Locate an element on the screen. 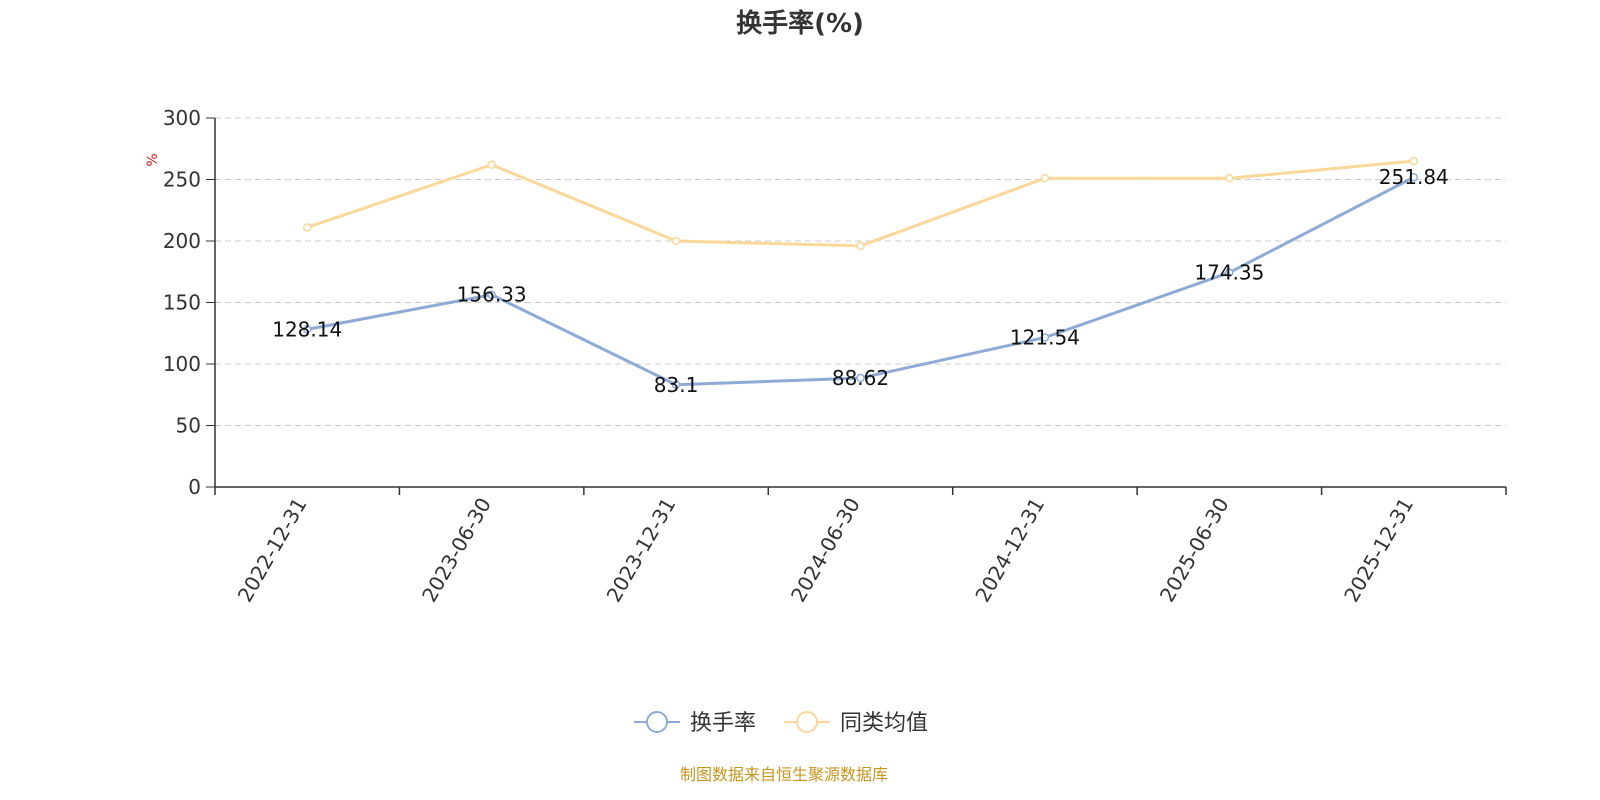 The image size is (1600, 800). legend-label-peer-average: 同类均值 is located at coordinates (884, 723).